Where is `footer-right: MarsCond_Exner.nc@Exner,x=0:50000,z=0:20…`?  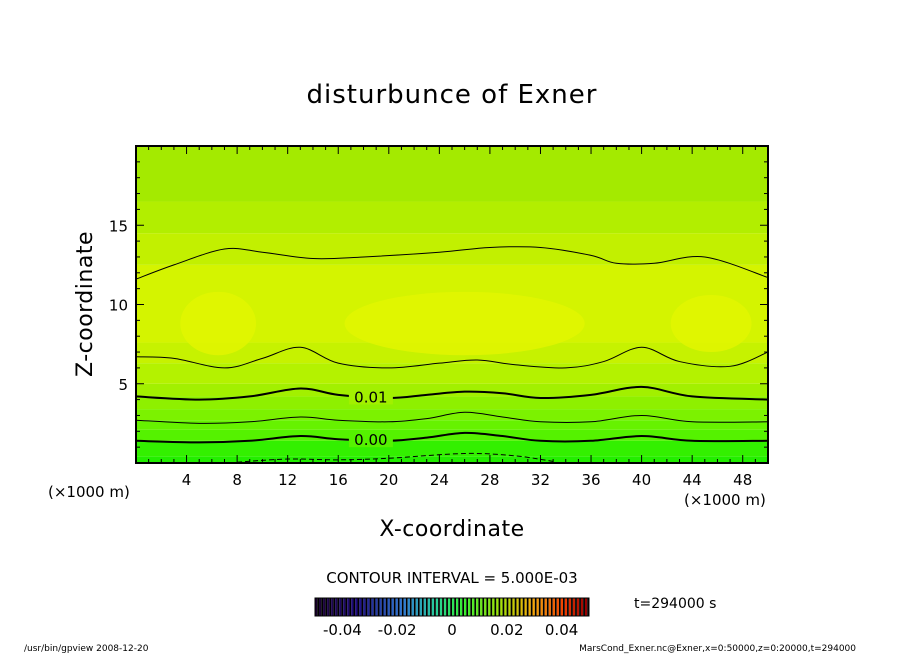 footer-right: MarsCond_Exner.nc@Exner,x=0:50000,z=0:20… is located at coordinates (717, 649).